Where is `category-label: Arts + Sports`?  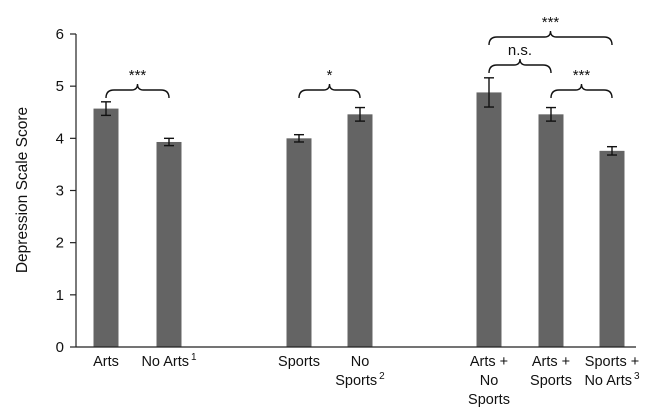 category-label: Arts + Sports is located at coordinates (551, 371).